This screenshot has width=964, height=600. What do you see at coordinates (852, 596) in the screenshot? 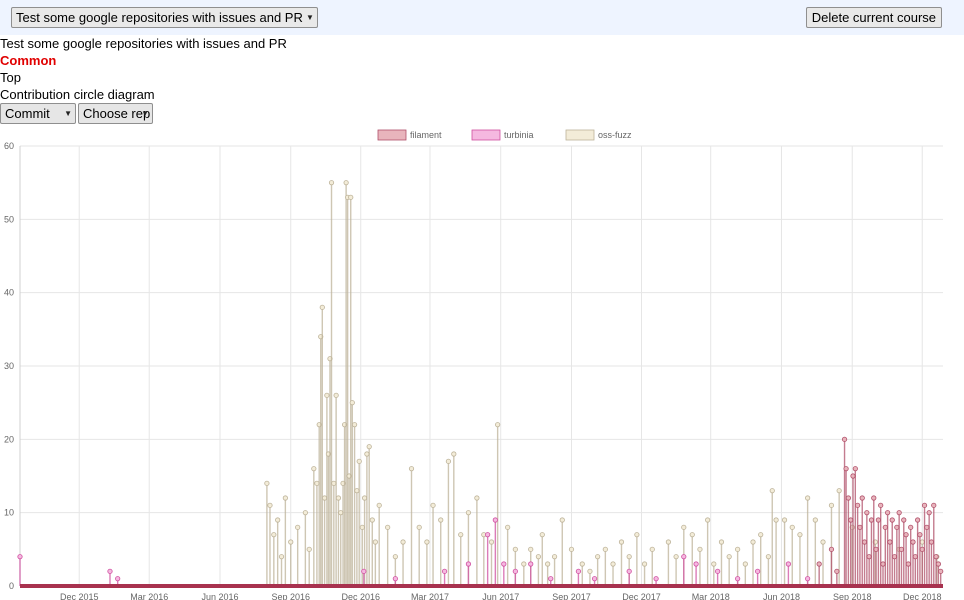
I see `x-tick-label: Sep 2018` at bounding box center [852, 596].